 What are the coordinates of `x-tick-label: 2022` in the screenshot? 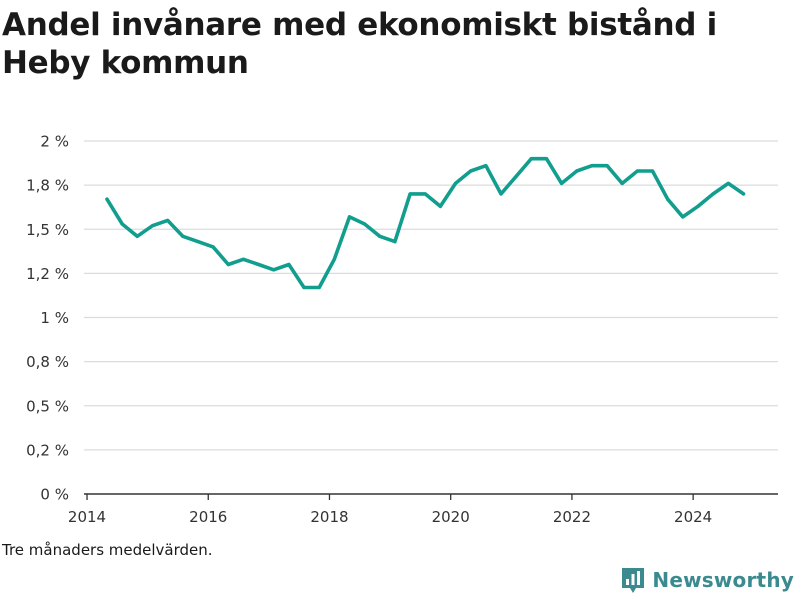 It's located at (572, 517).